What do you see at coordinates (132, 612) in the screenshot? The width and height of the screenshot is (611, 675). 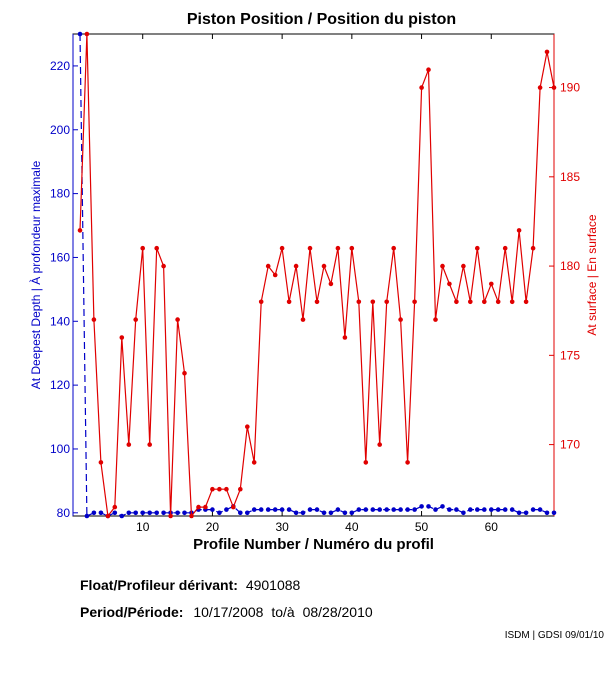 I see `period-label: Period/Période:` at bounding box center [132, 612].